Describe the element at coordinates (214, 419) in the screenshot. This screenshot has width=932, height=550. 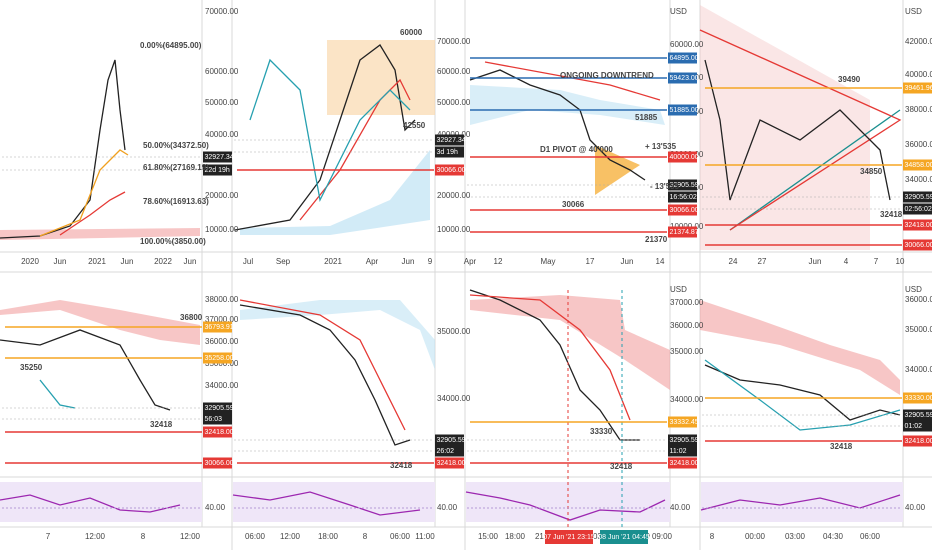
I see `price-badge-text: 56:03` at that location.